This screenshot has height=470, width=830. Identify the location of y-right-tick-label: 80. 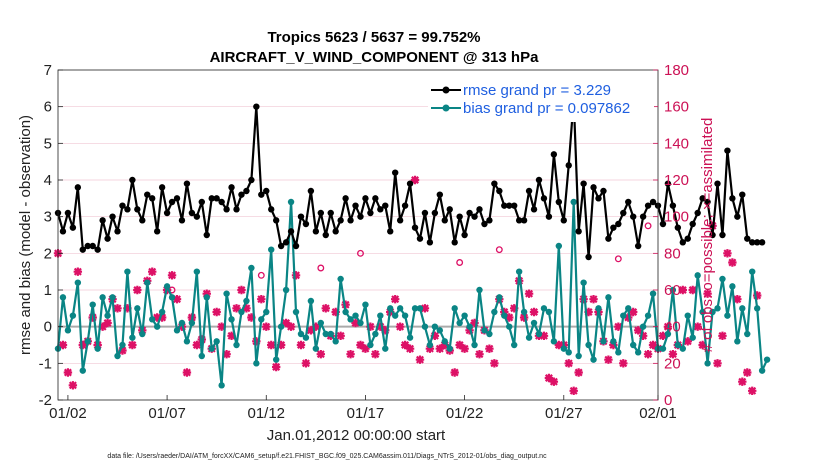
(672, 253).